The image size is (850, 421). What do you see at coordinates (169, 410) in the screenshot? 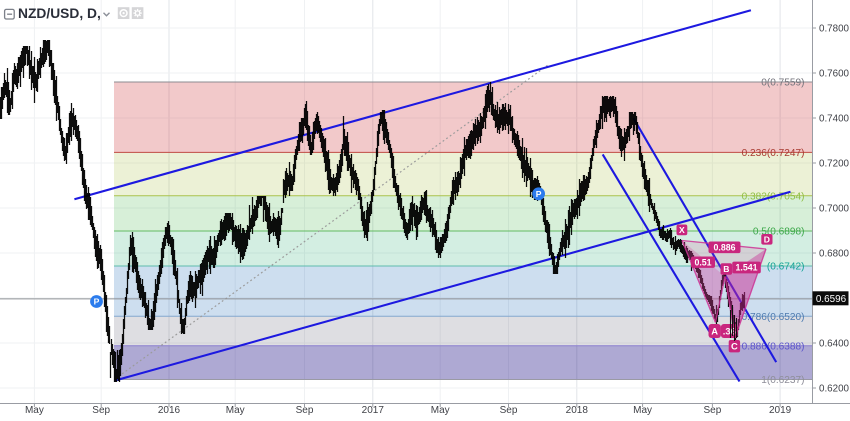
I see `svg-text: 2016` at bounding box center [169, 410].